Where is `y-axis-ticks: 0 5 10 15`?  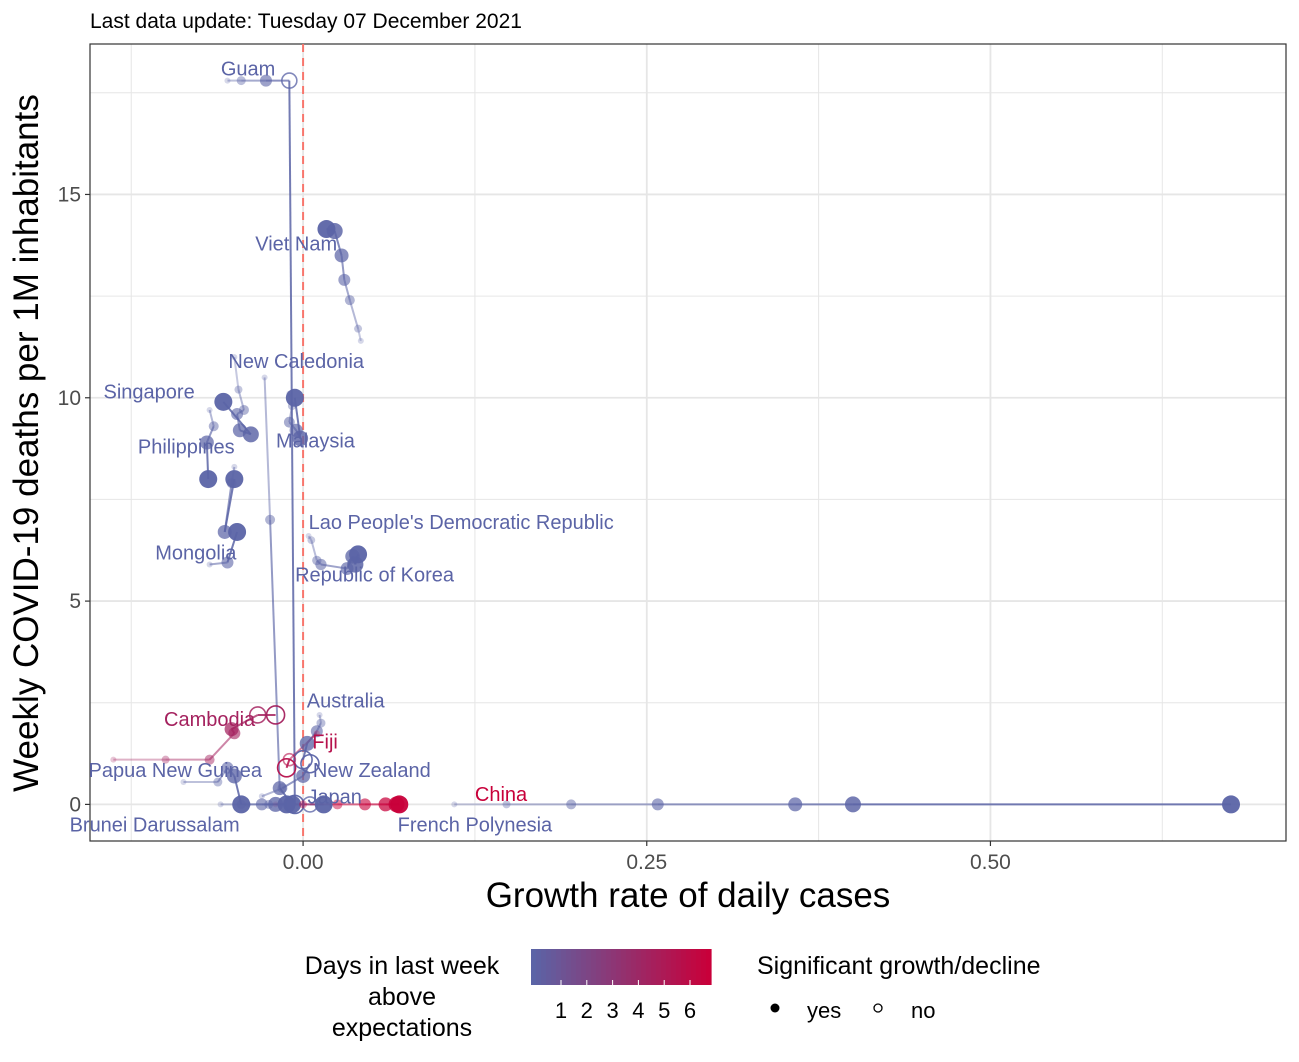
y-axis-ticks: 0 5 10 15 is located at coordinates (74, 499).